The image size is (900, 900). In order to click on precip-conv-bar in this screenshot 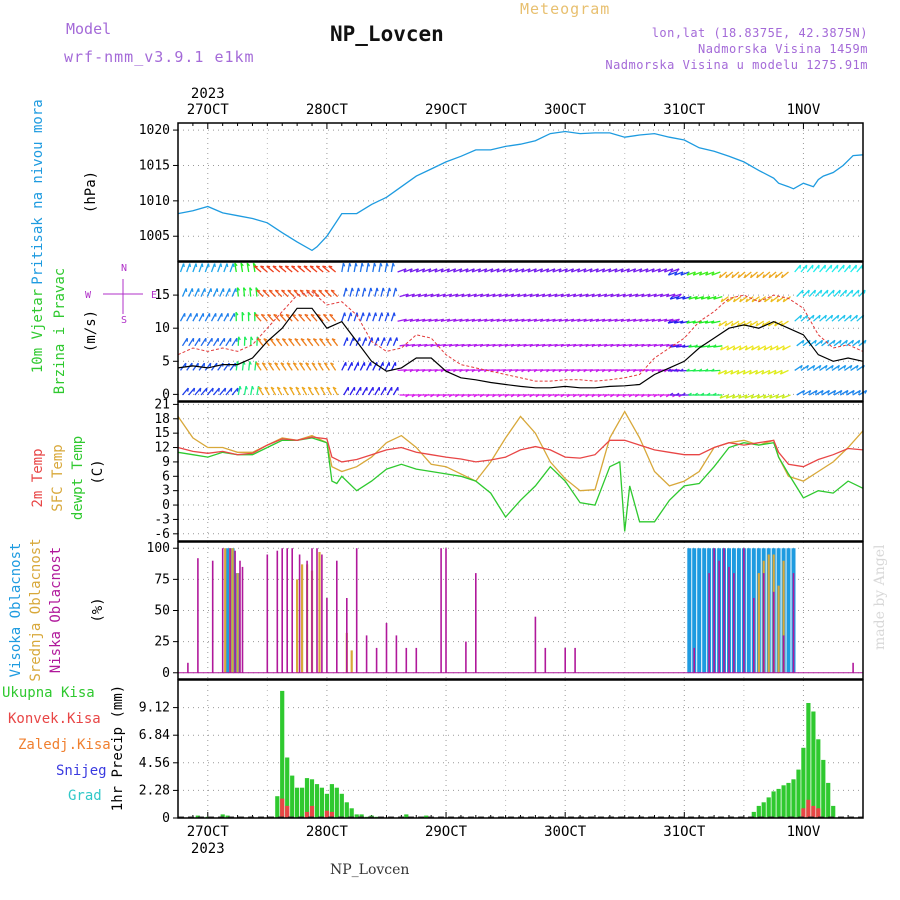, I will do `click(326, 814)`.